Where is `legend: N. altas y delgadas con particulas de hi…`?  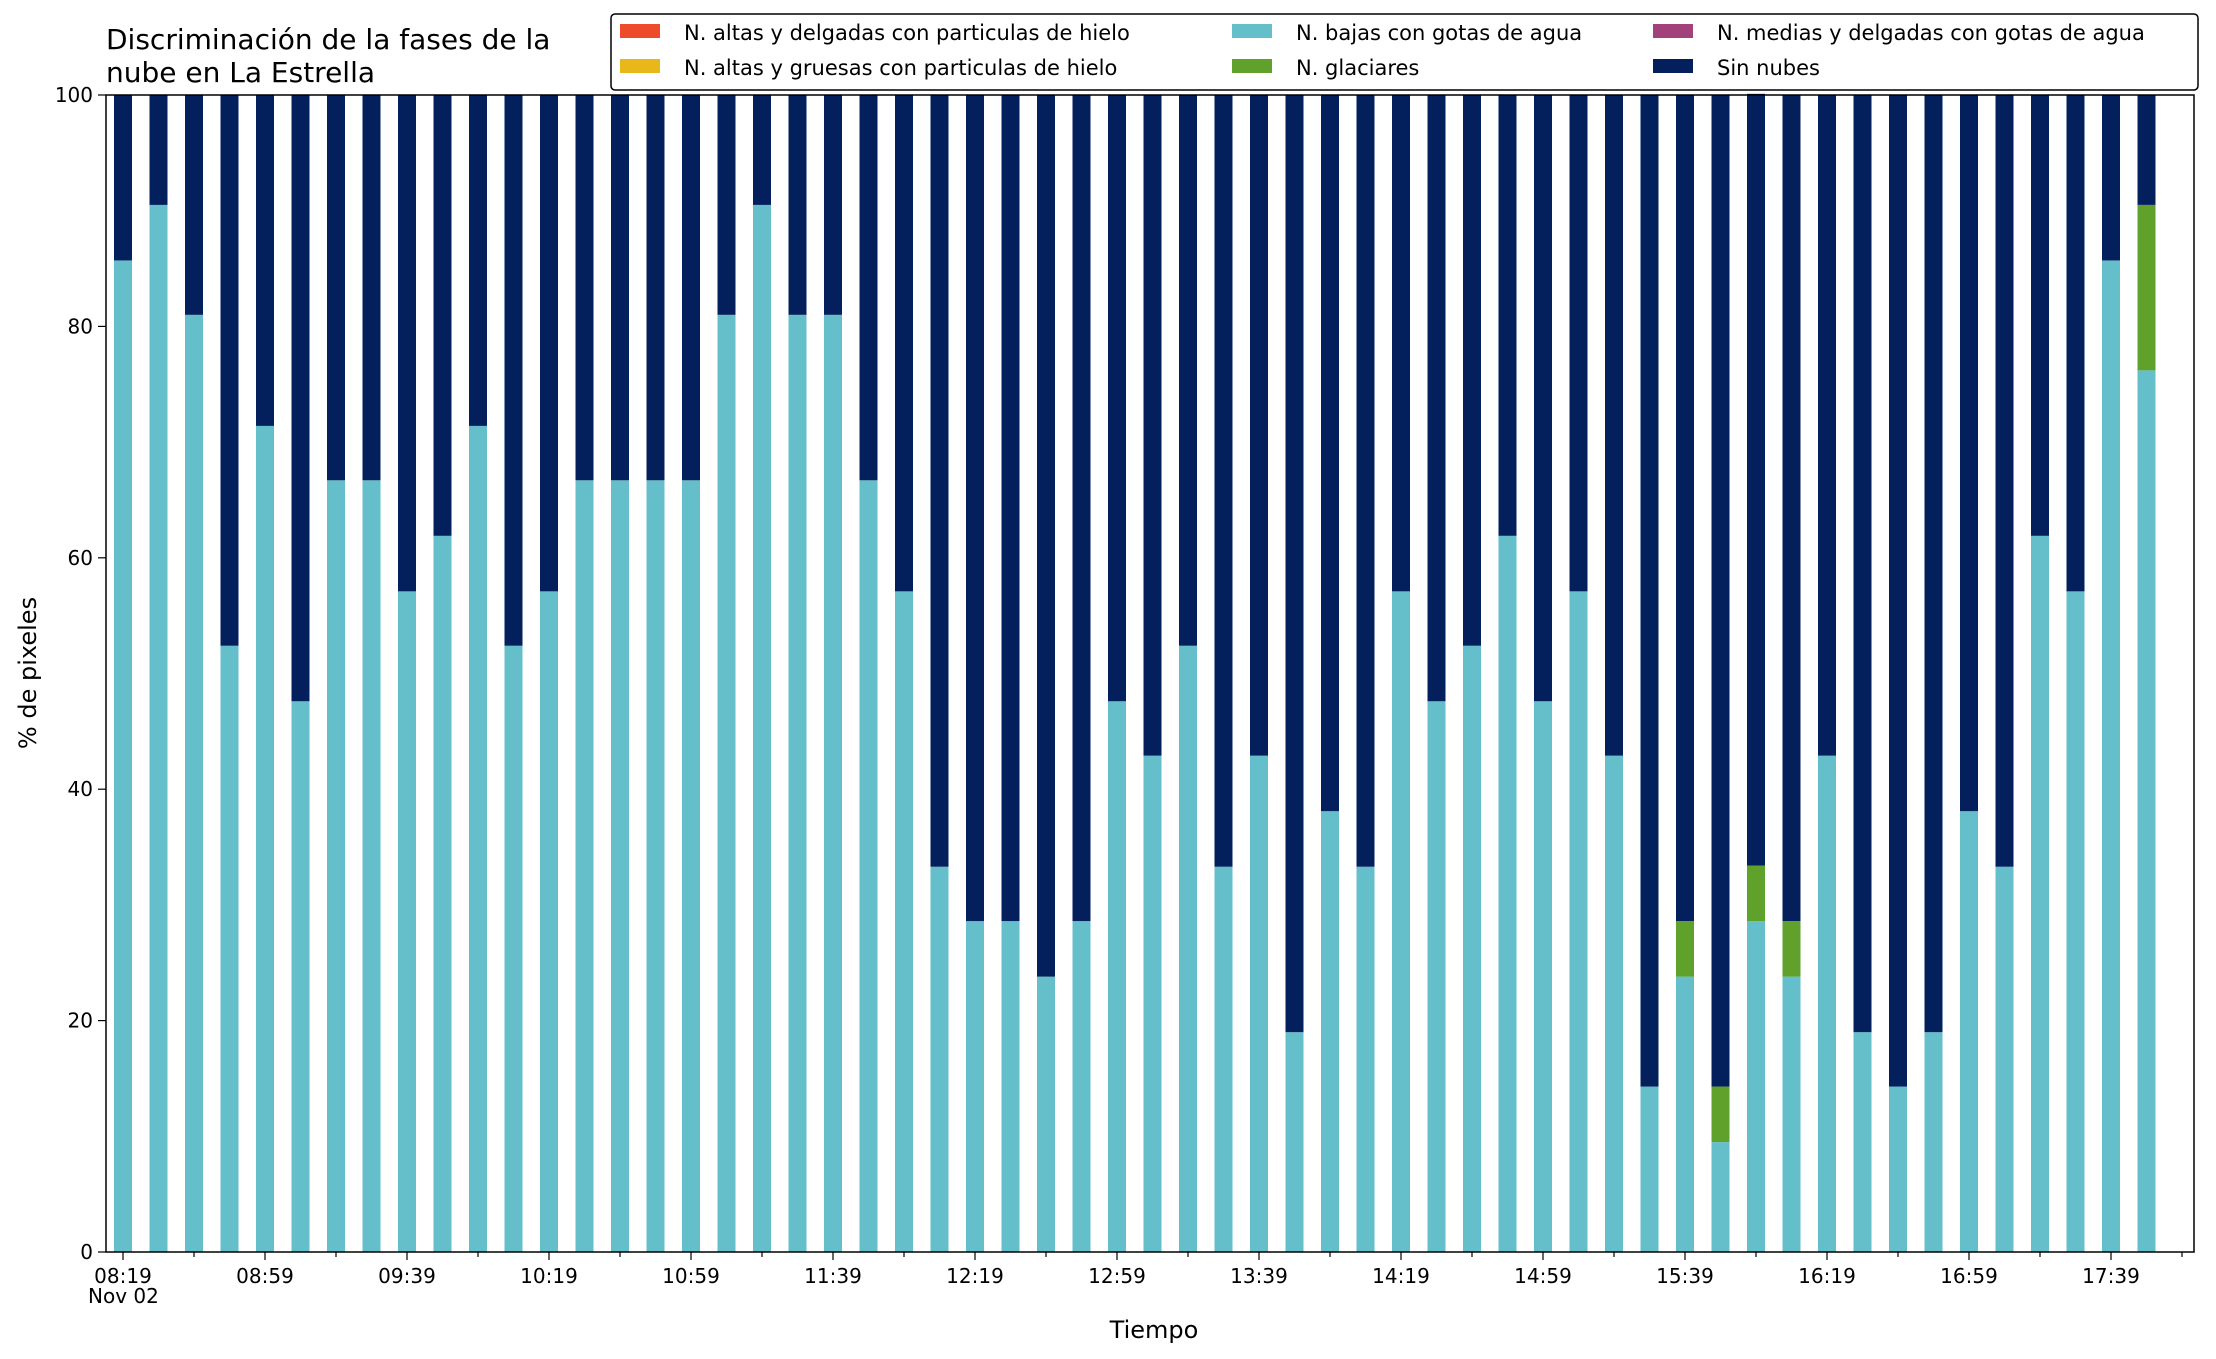 legend: N. altas y delgadas con particulas de hi… is located at coordinates (1404, 52).